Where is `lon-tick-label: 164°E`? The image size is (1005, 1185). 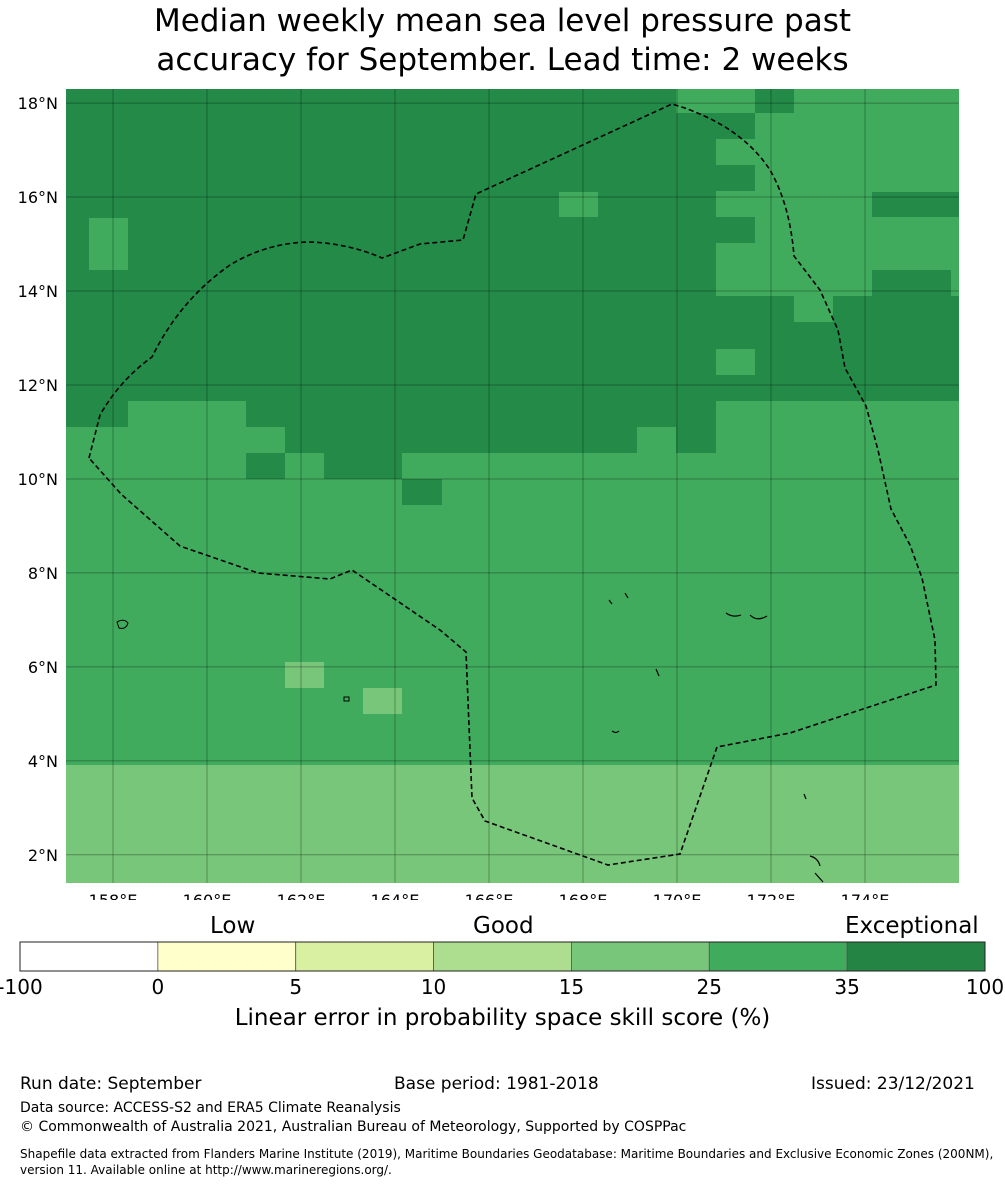
lon-tick-label: 164°E is located at coordinates (395, 895).